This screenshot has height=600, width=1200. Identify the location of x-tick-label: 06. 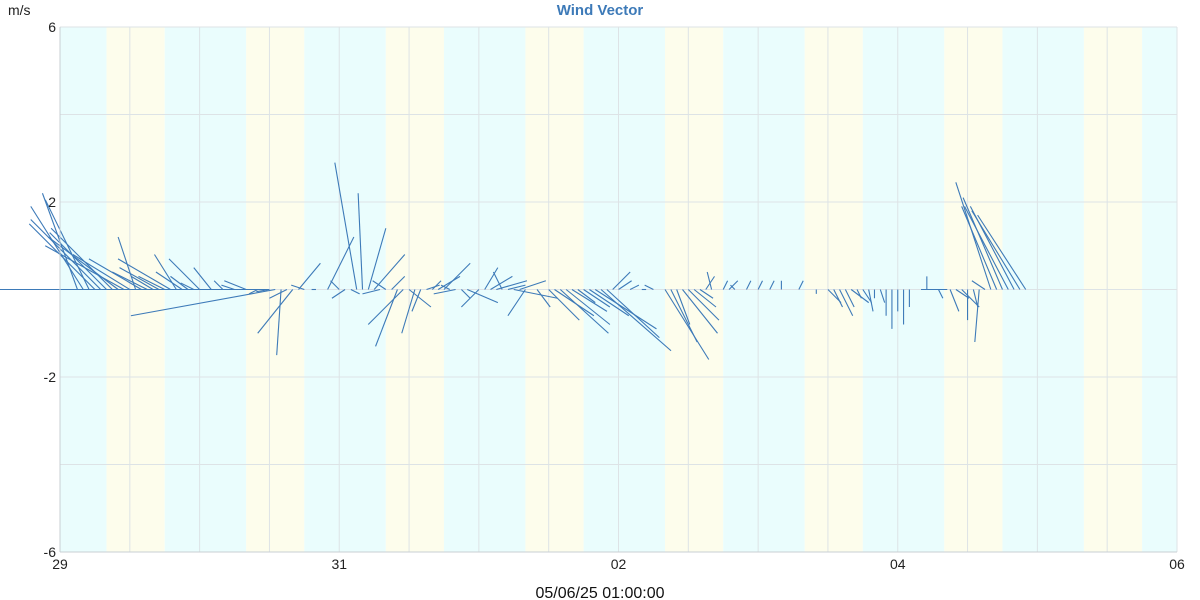
(1177, 564).